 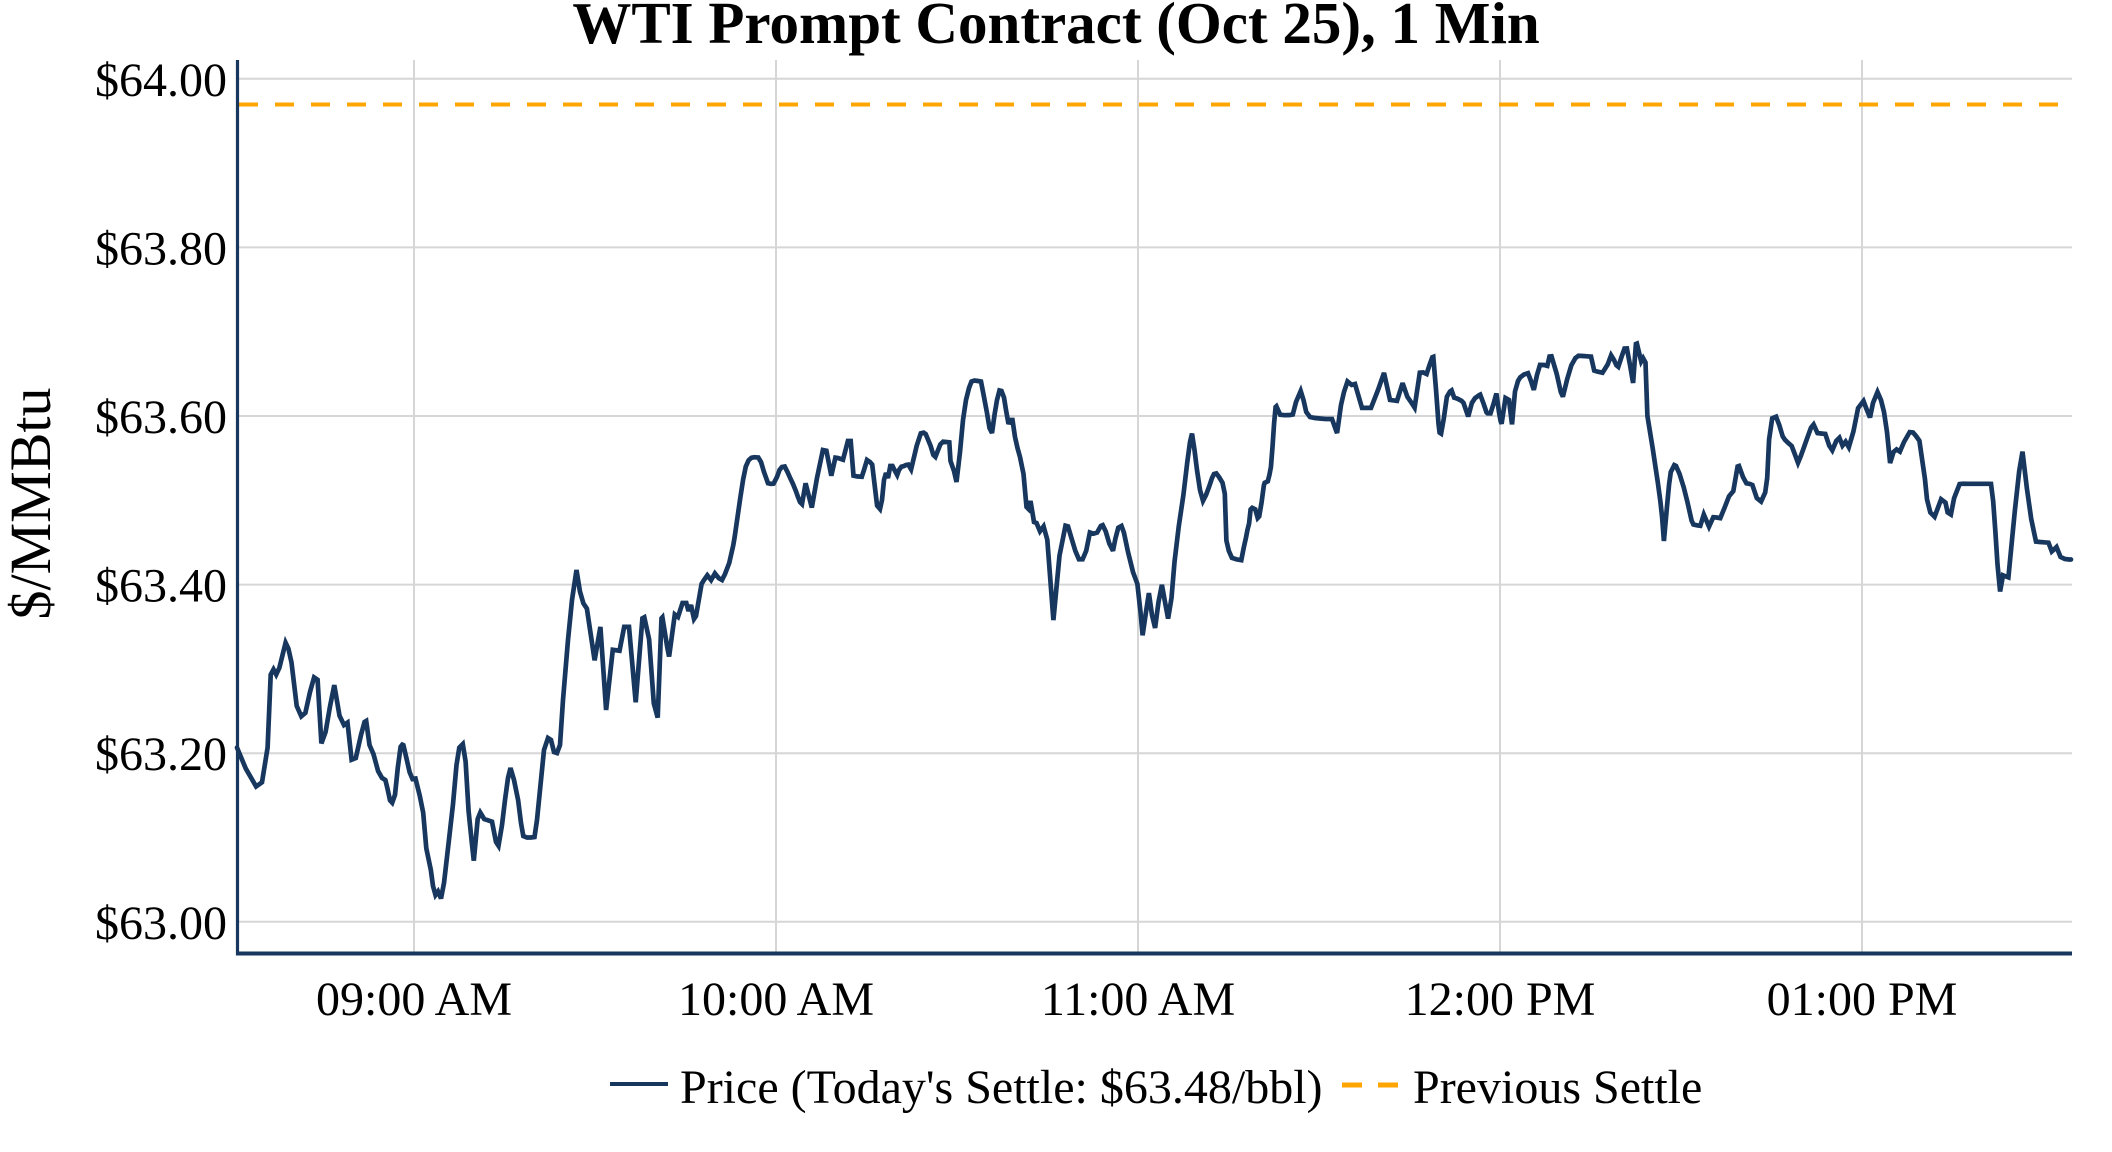 What do you see at coordinates (776, 999) in the screenshot?
I see `svg-text: 10:00 AM` at bounding box center [776, 999].